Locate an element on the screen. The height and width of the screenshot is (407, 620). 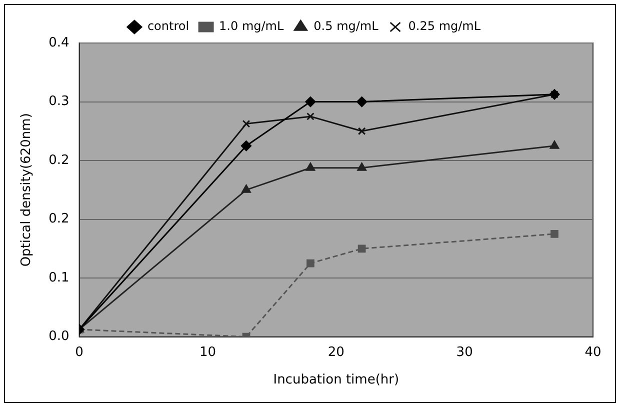
y-axis-title: Optical density(620nm) is located at coordinates (26, 190).